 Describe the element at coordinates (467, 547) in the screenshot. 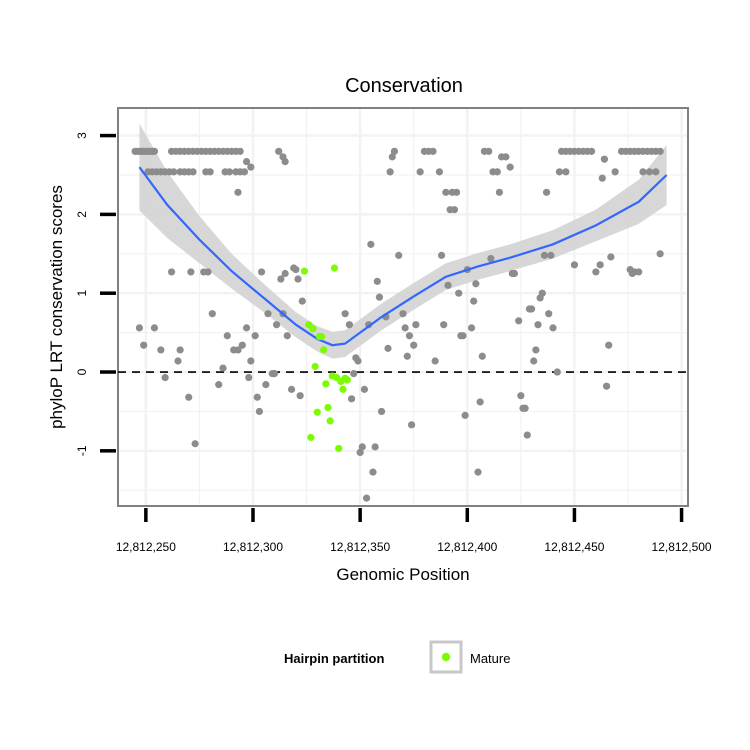

I see `x-tick-label: 12,812,400` at that location.